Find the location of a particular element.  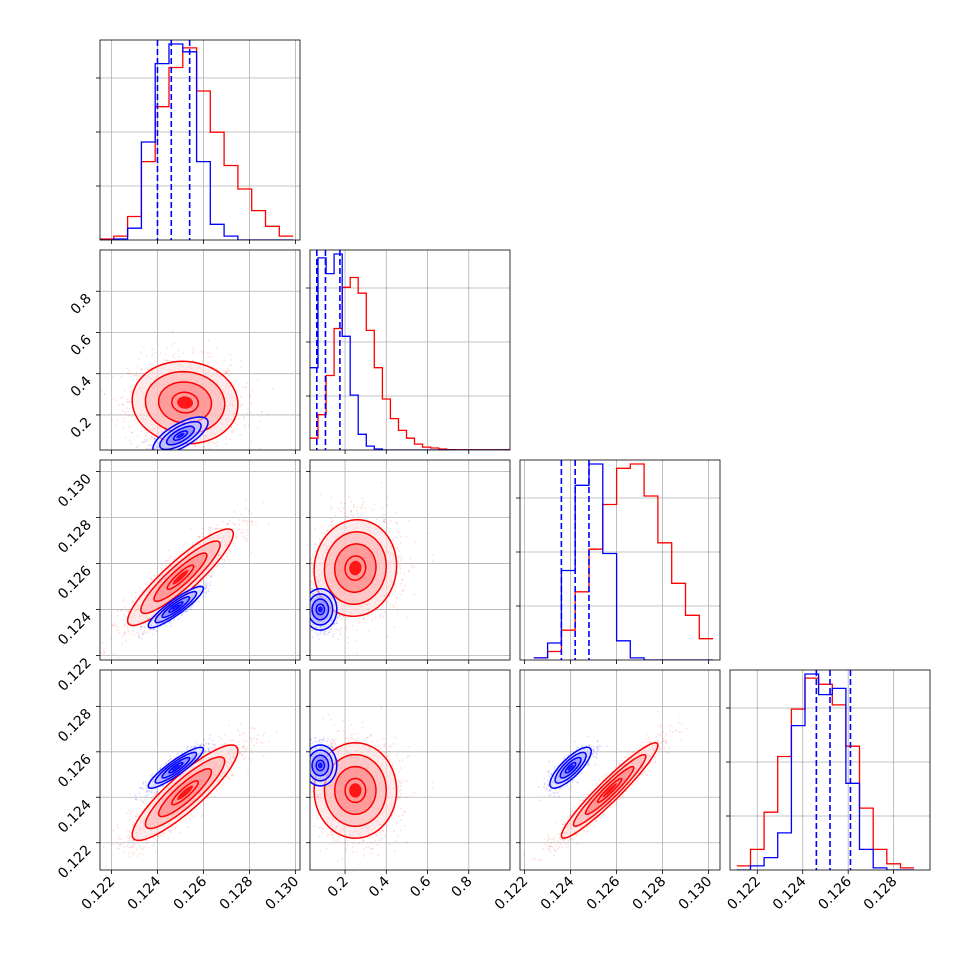

y-tick-label: 0.2 is located at coordinates (81, 427).